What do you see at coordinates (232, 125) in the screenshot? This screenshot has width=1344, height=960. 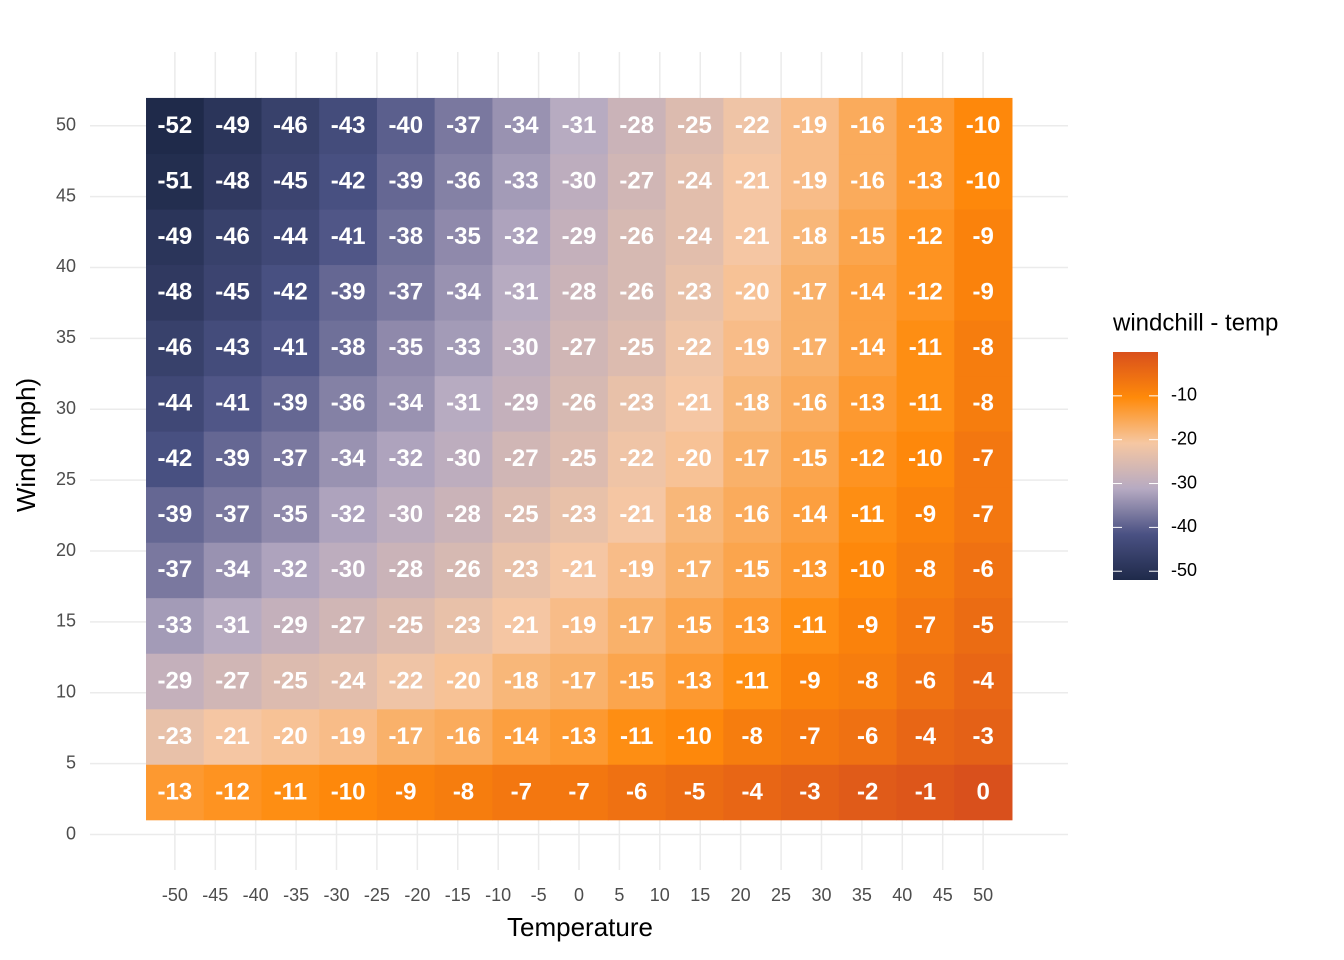 I see `cell-label: -49` at bounding box center [232, 125].